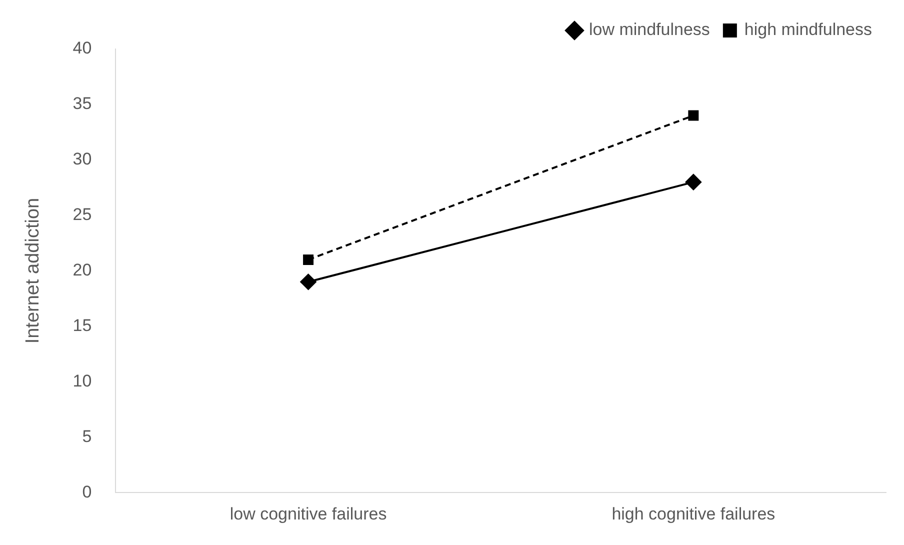  I want to click on y-axis-title: Internet addiction, so click(33, 271).